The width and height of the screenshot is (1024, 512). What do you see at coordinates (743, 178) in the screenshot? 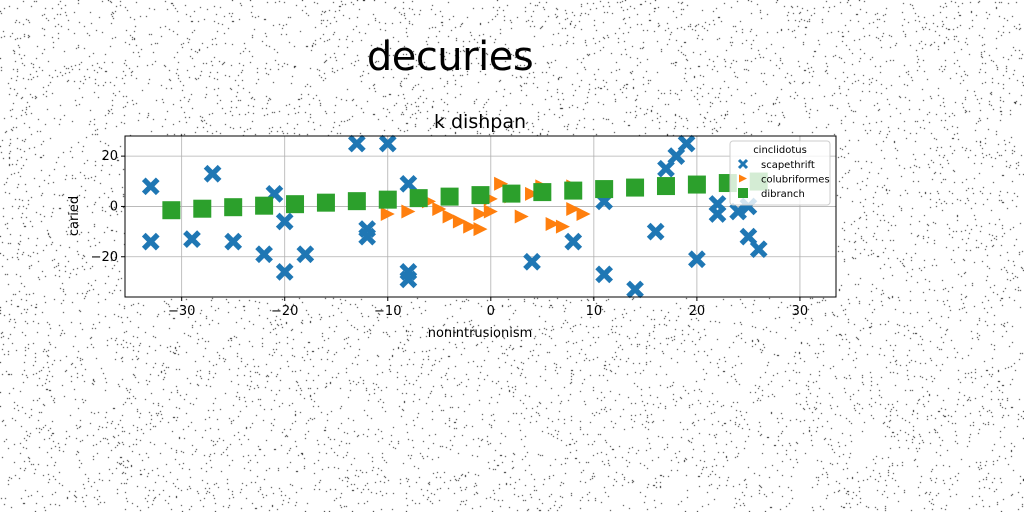
I see `legend-marker-colubriformes` at bounding box center [743, 178].